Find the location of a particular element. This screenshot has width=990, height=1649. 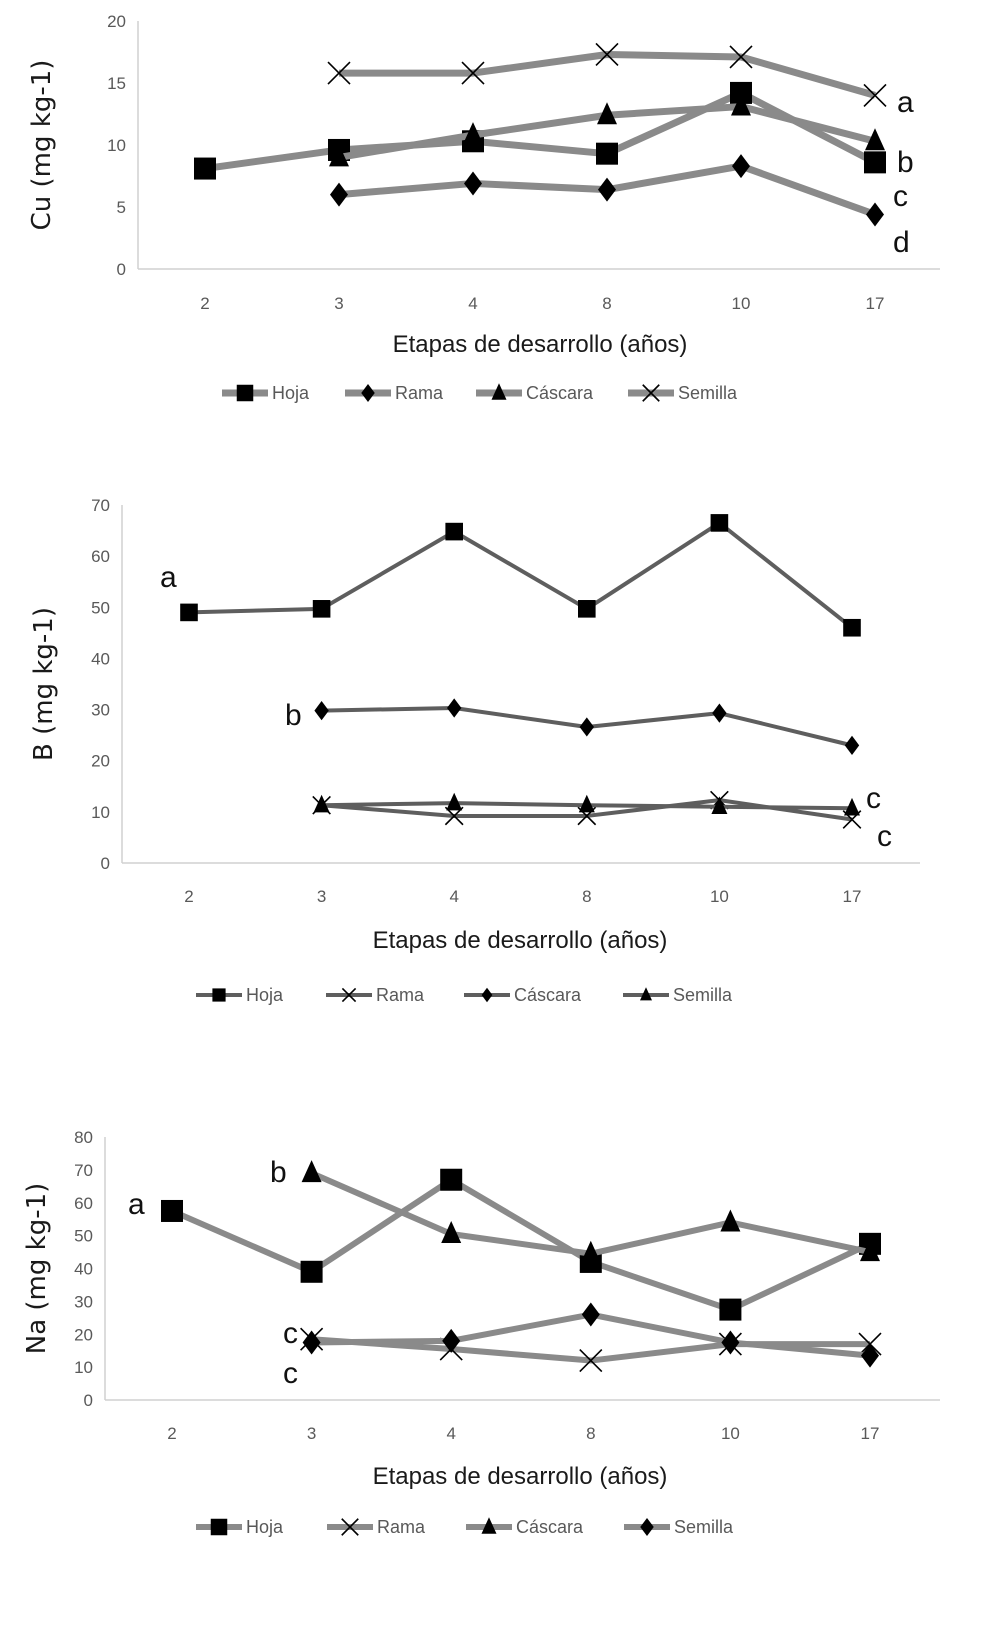

legend-label: Rama is located at coordinates (400, 995).